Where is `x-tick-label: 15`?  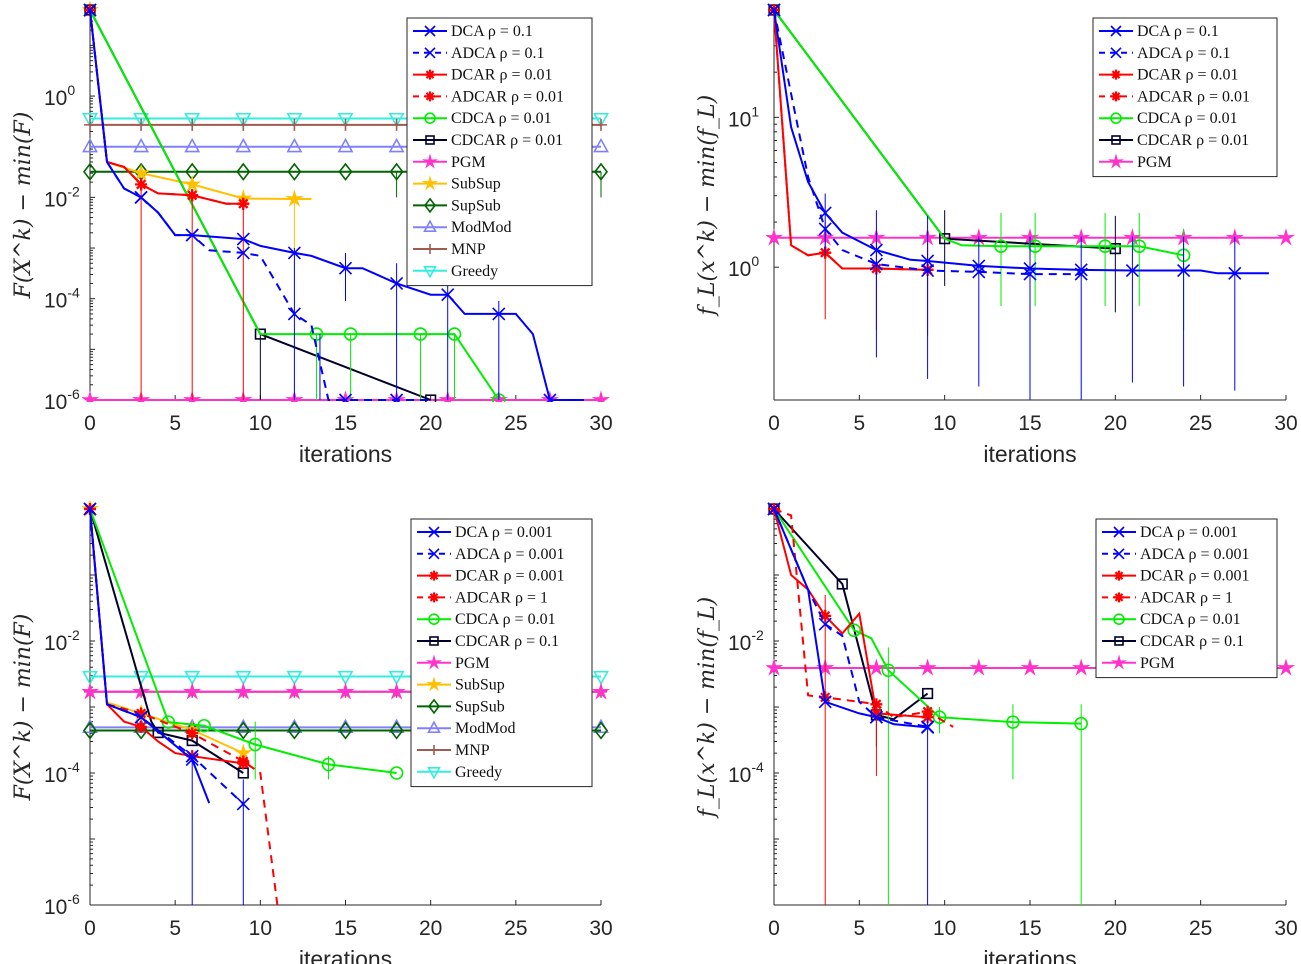 x-tick-label: 15 is located at coordinates (1029, 423).